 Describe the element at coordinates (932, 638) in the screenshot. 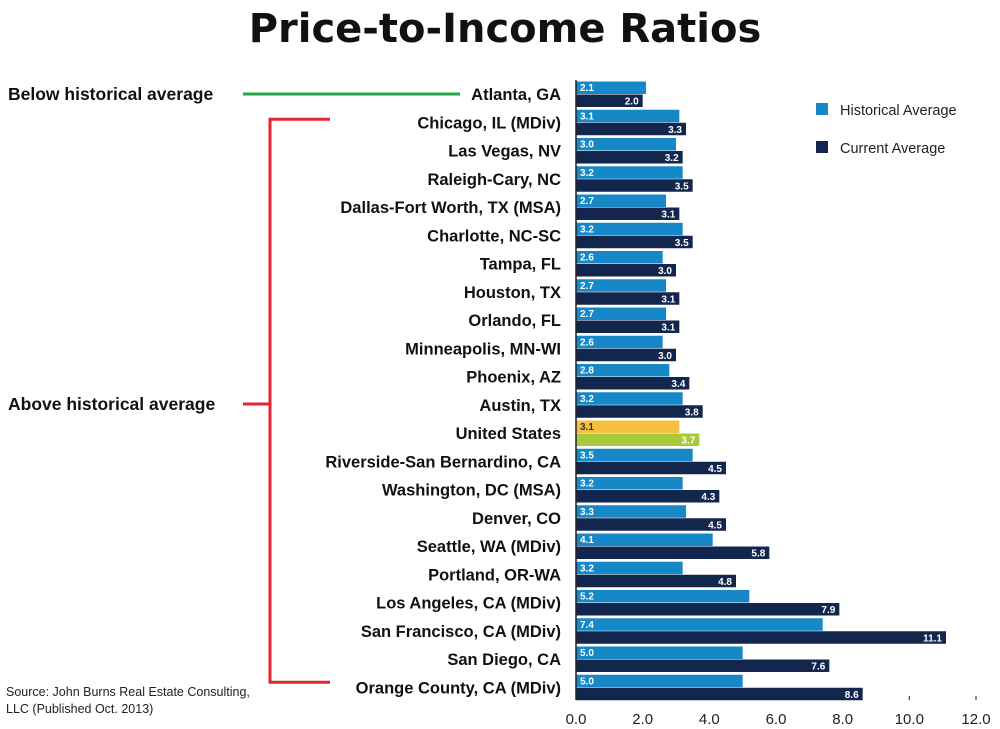

I see `bar-value-label: 11.1` at that location.